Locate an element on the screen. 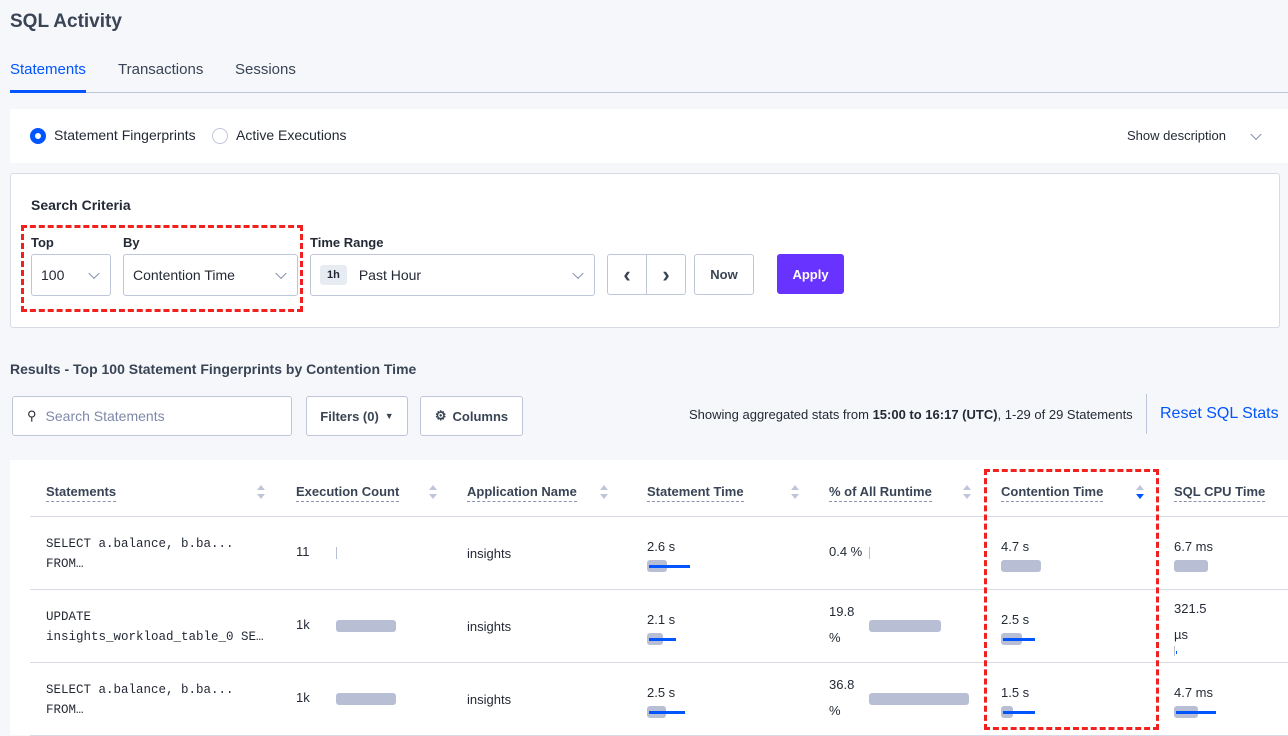 This screenshot has width=1288, height=736. columns-button: ⚙ Columns is located at coordinates (471, 416).